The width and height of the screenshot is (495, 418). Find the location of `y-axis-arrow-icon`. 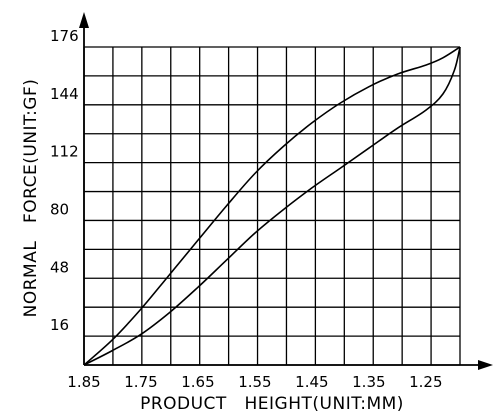

y-axis-arrow-icon is located at coordinates (84, 20).